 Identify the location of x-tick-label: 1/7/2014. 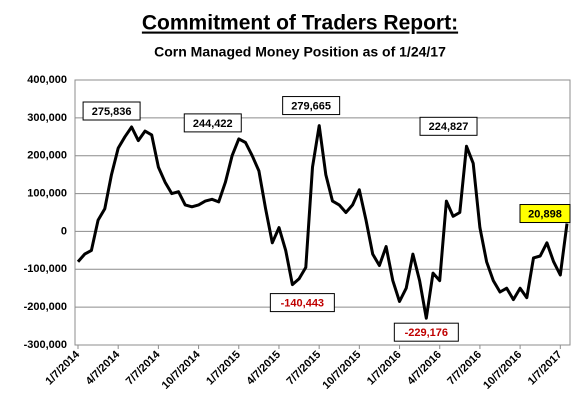
(62, 367).